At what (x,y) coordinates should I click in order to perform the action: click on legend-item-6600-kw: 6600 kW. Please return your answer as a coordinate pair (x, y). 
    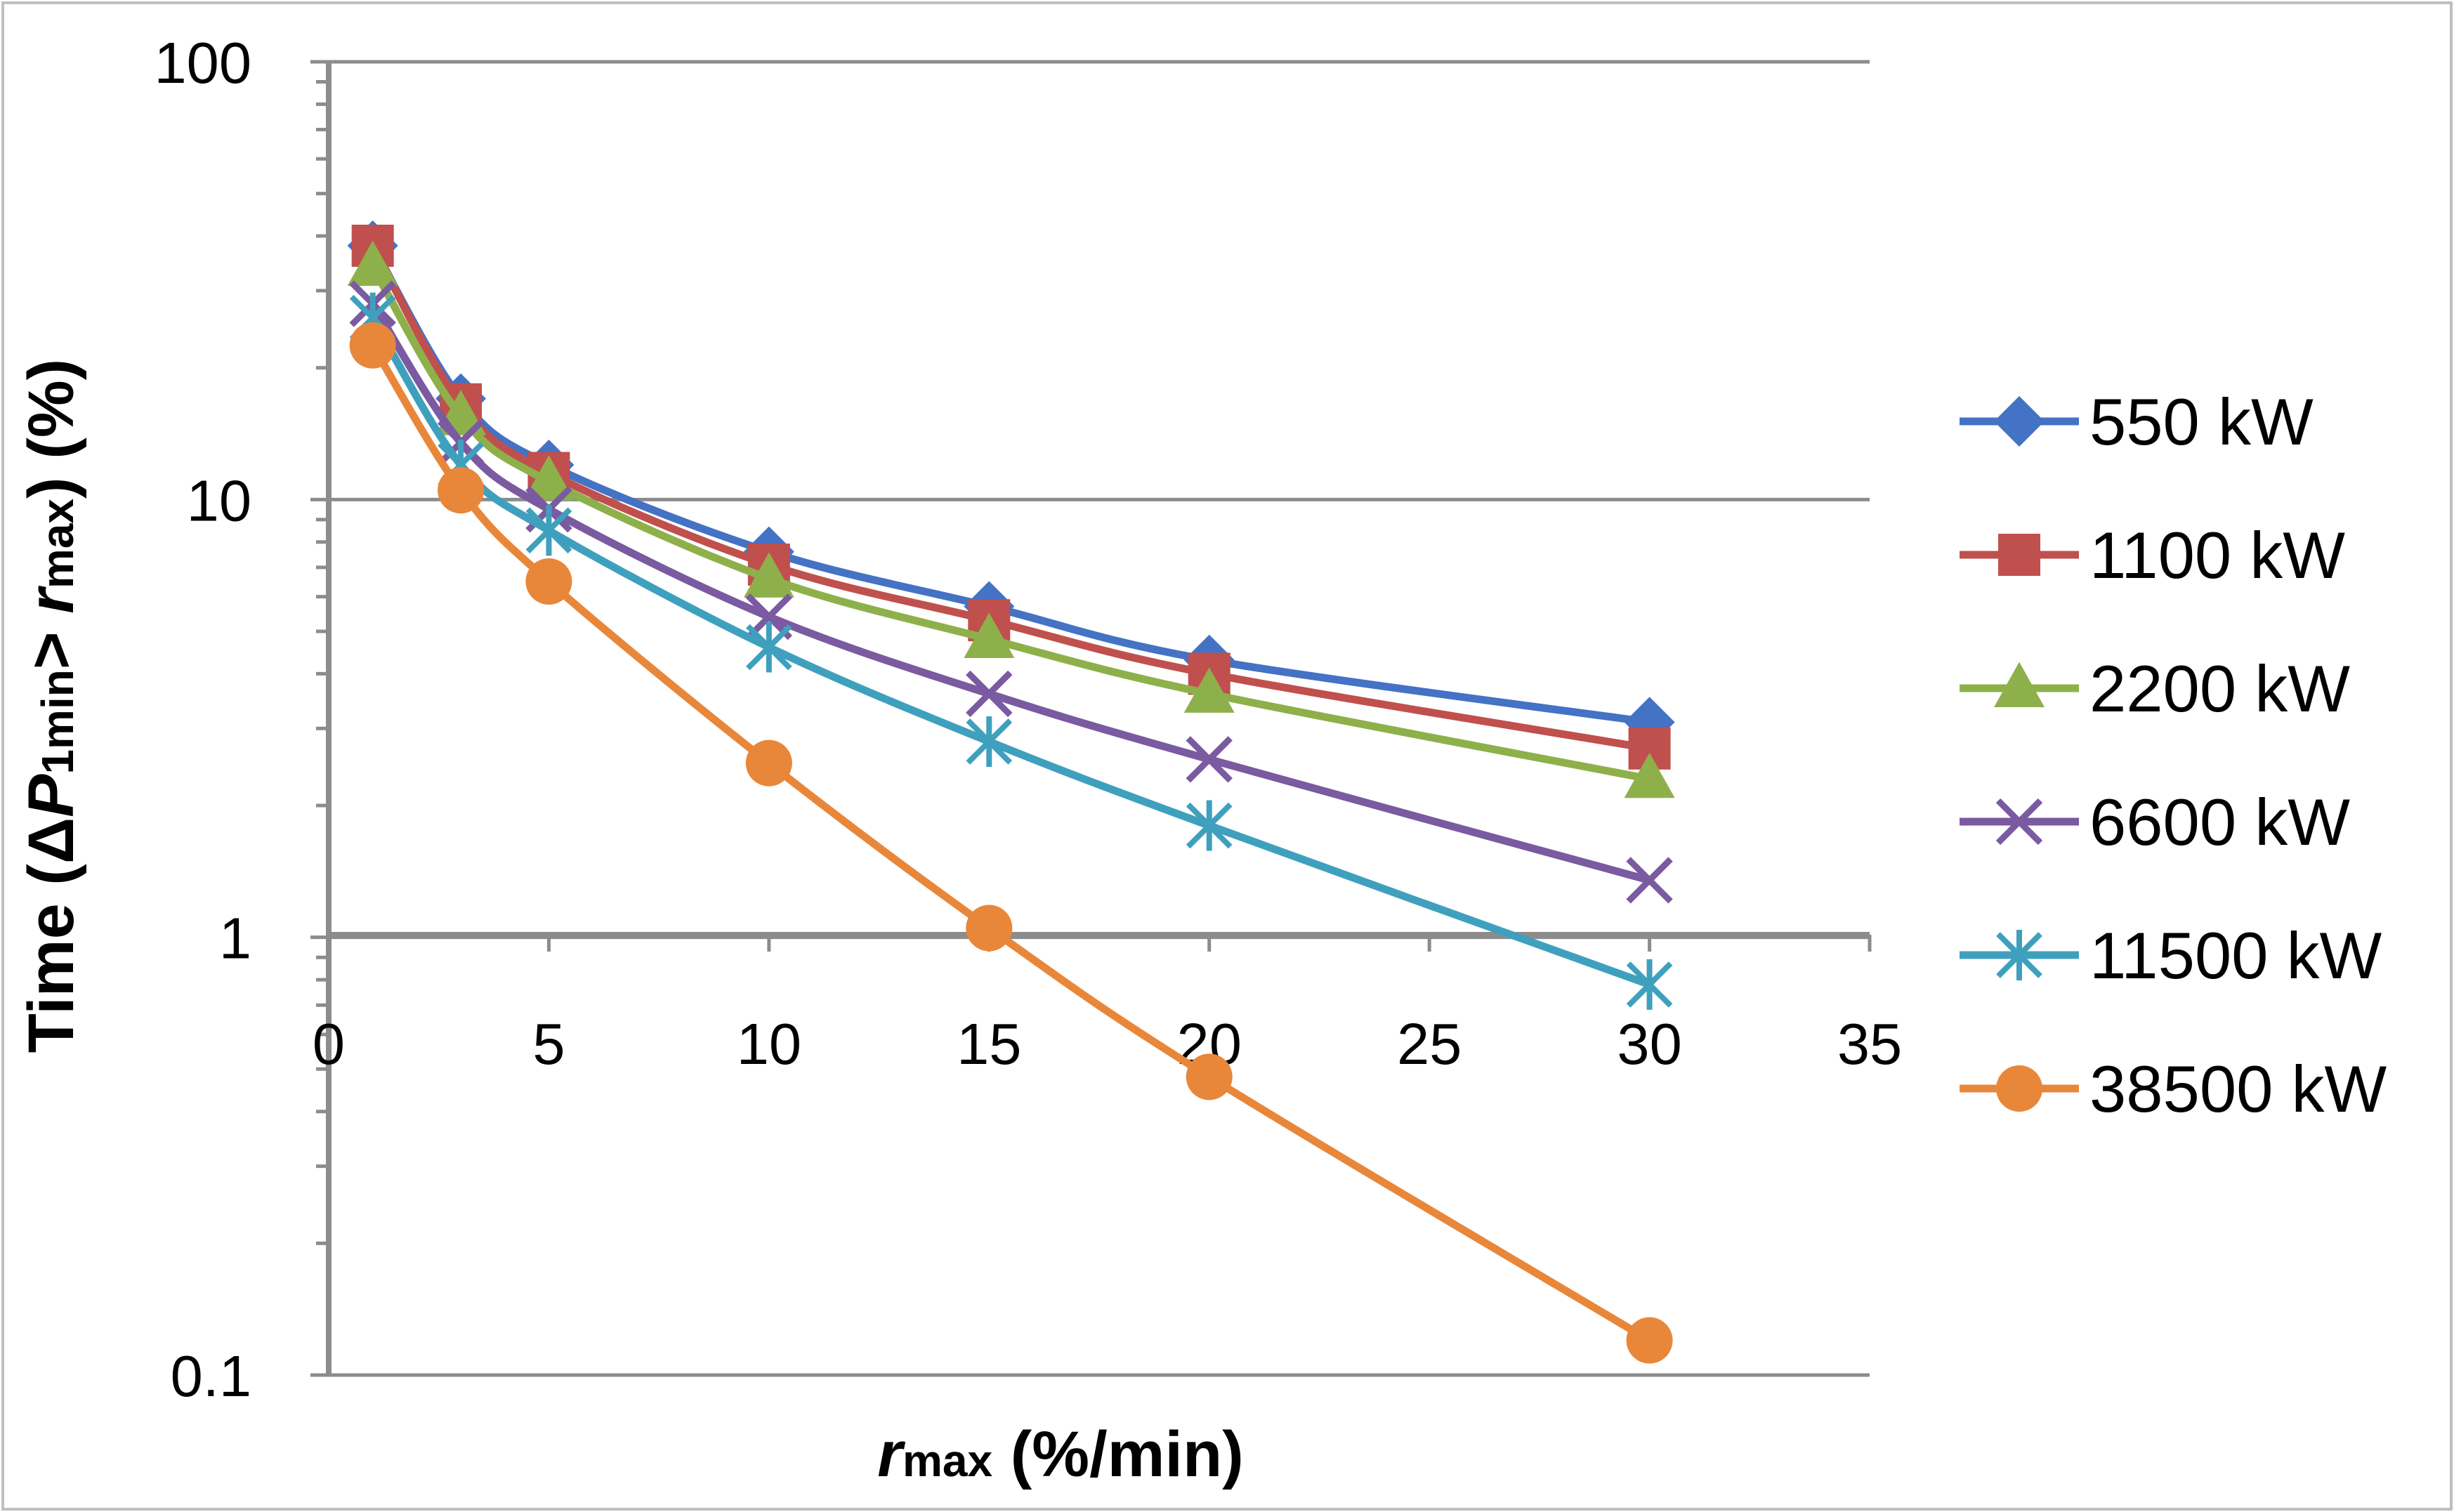
    Looking at the image, I should click on (2155, 822).